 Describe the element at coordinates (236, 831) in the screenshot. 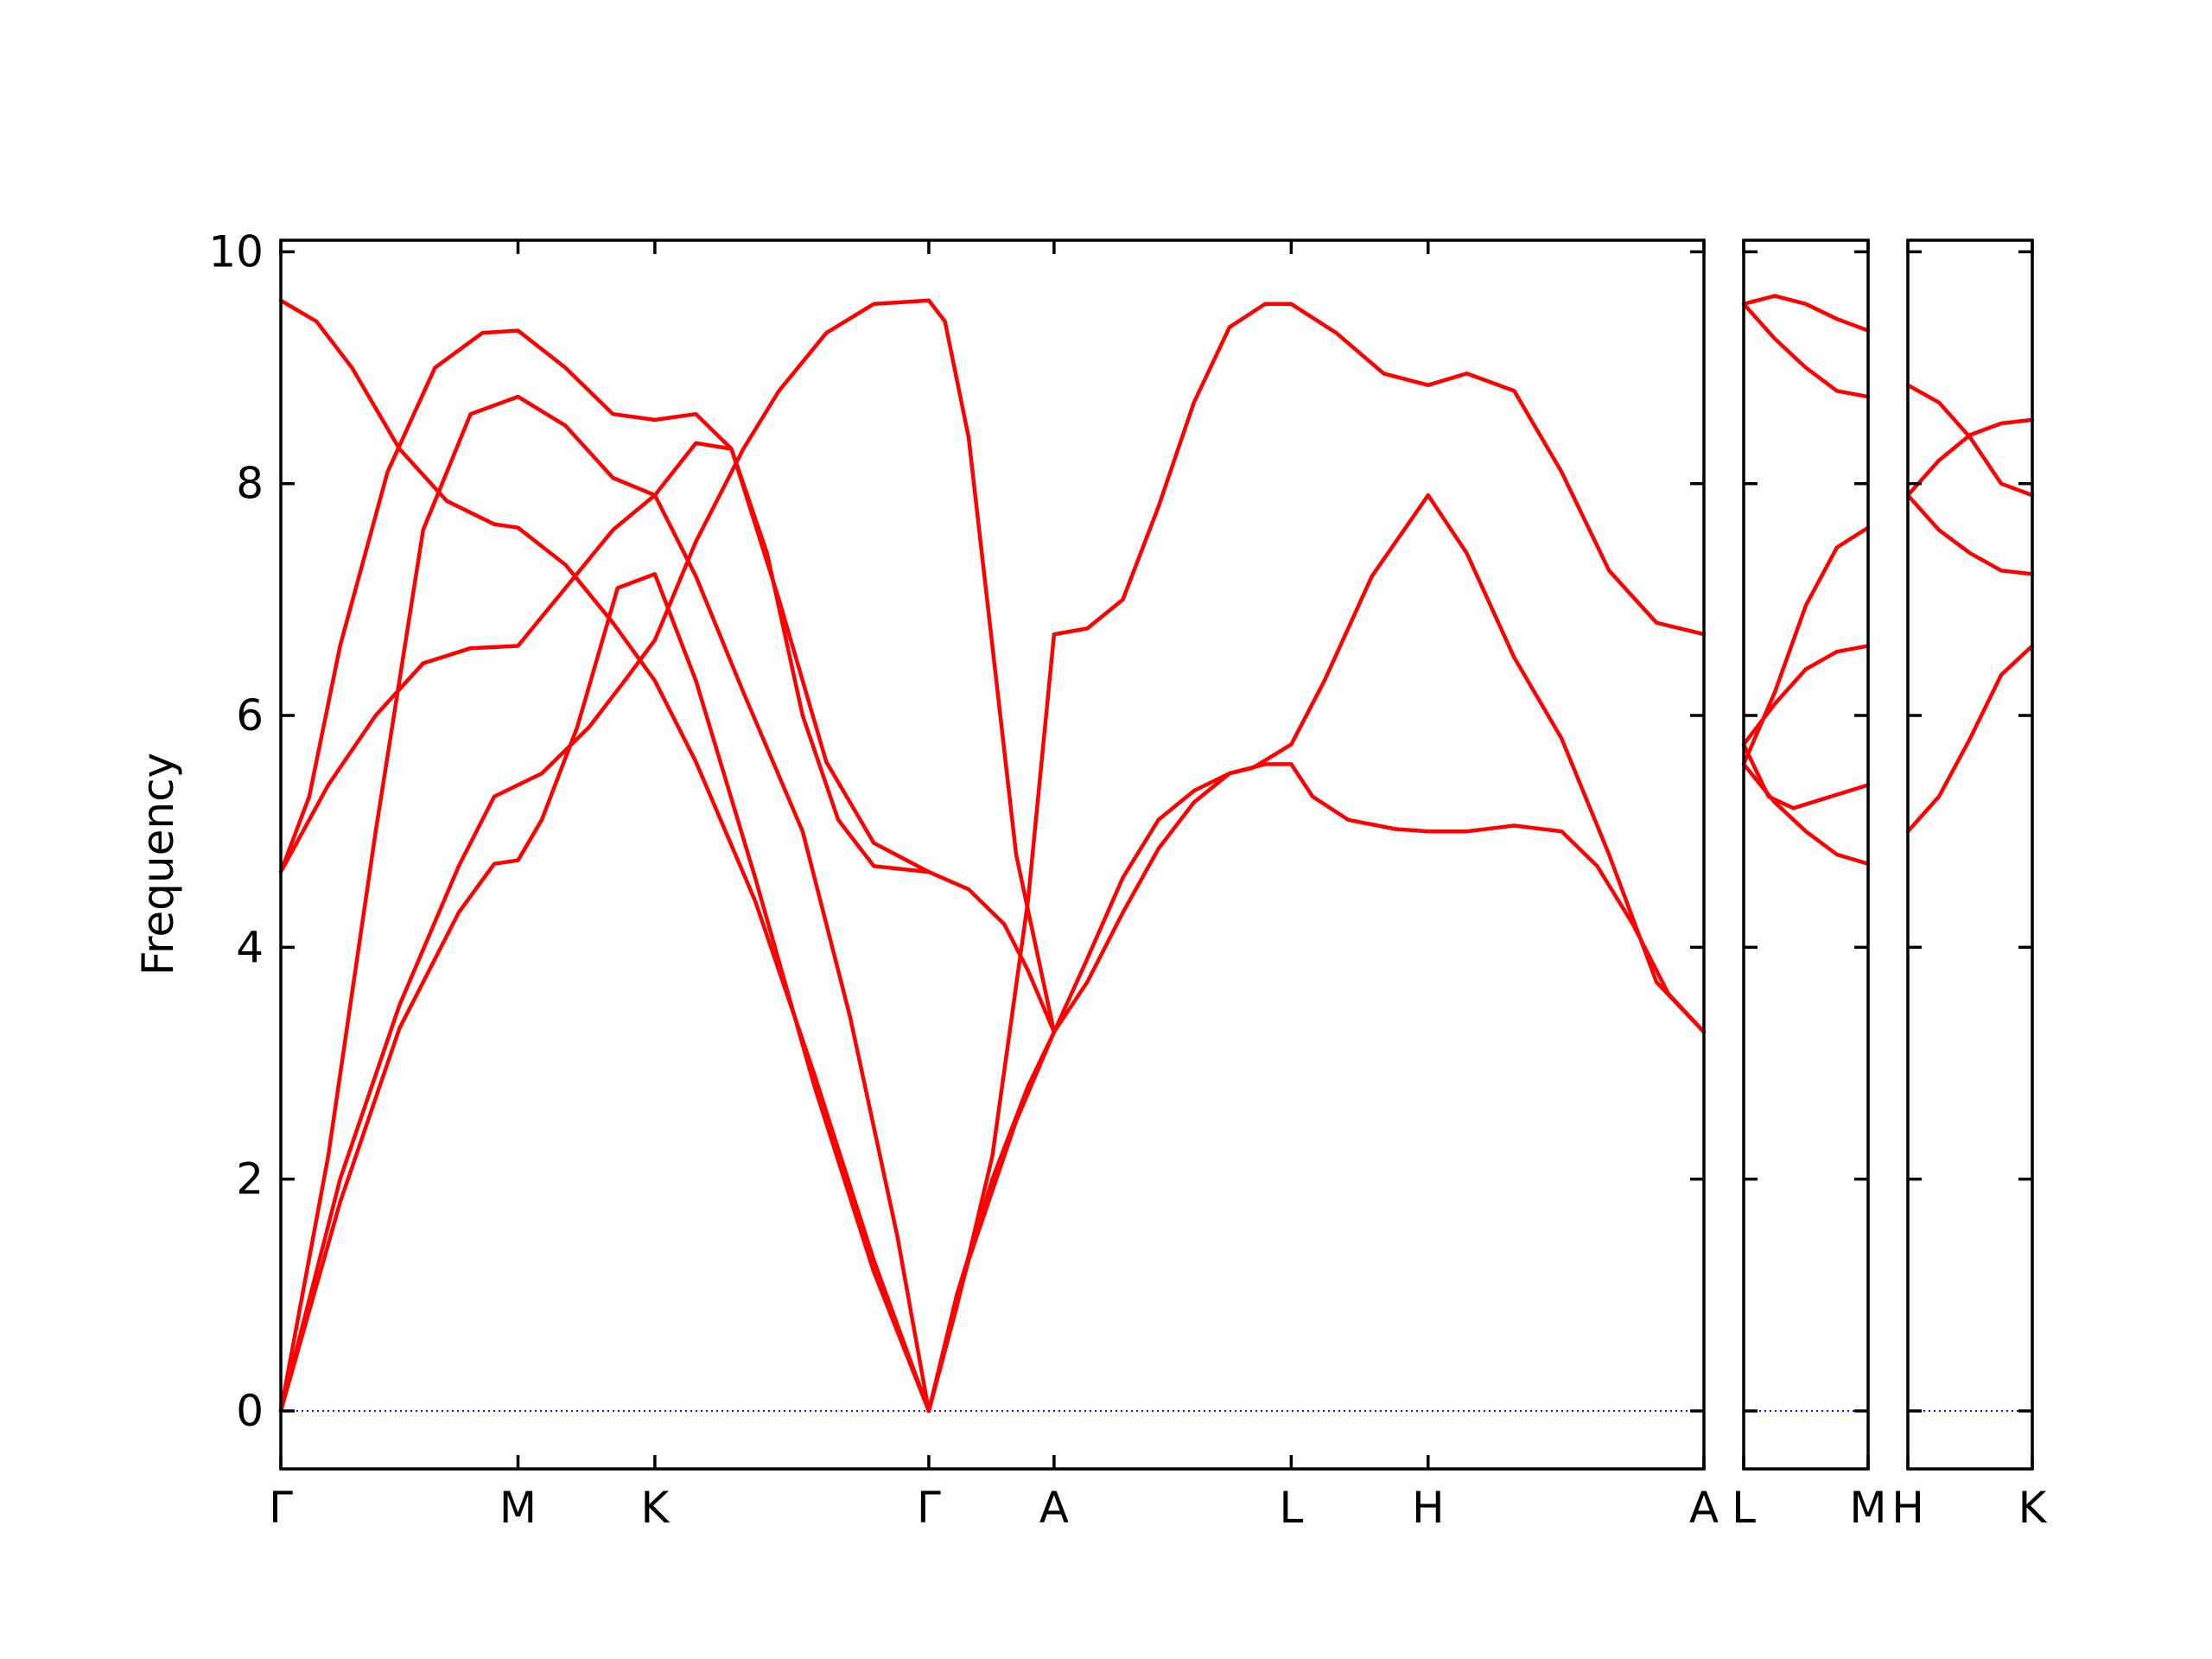

I see `y-tick-labels: 0 2 4 6 8 10` at that location.